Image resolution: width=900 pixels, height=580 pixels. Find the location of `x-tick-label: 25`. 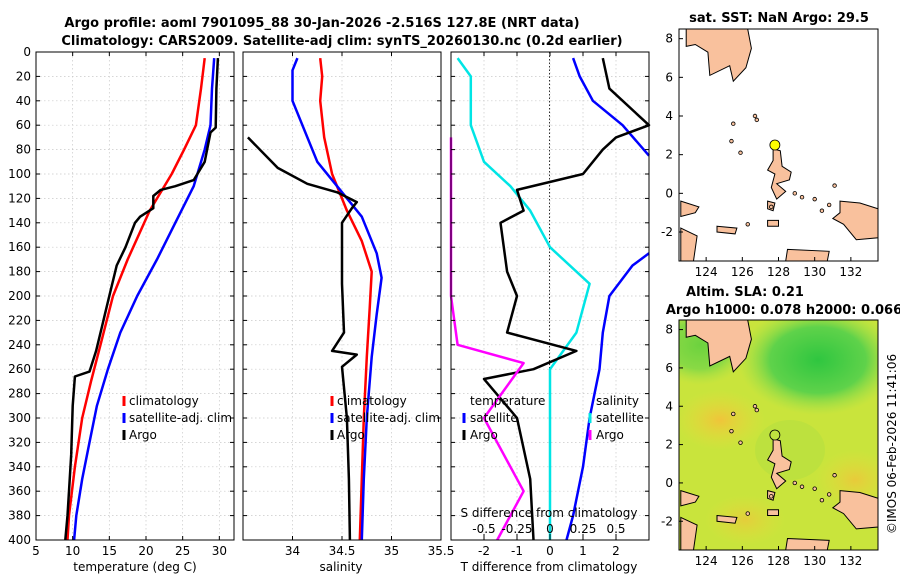

x-tick-label: 25 is located at coordinates (182, 551).